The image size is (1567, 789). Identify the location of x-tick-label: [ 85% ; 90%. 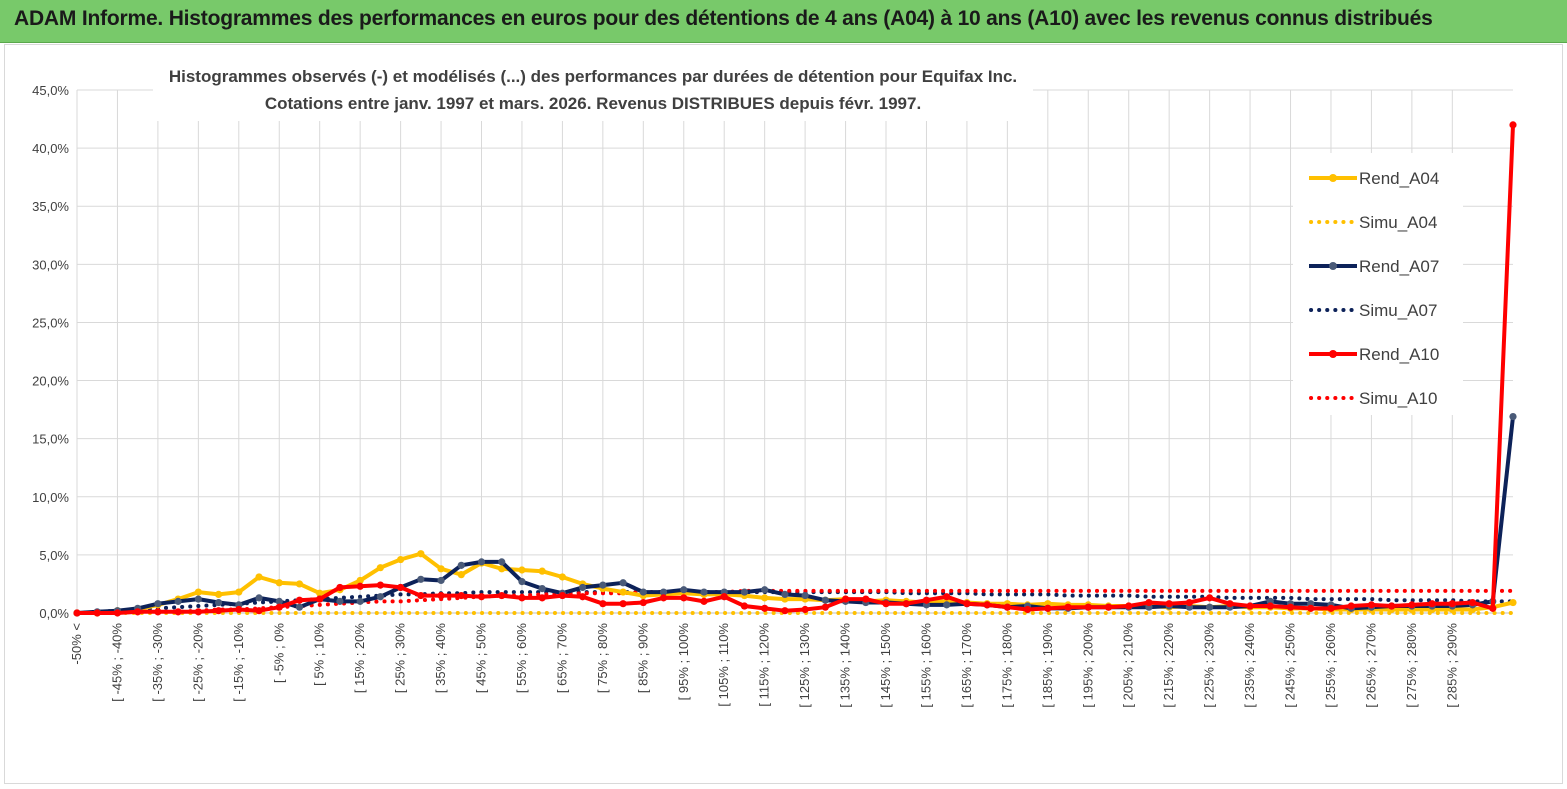
(642, 658).